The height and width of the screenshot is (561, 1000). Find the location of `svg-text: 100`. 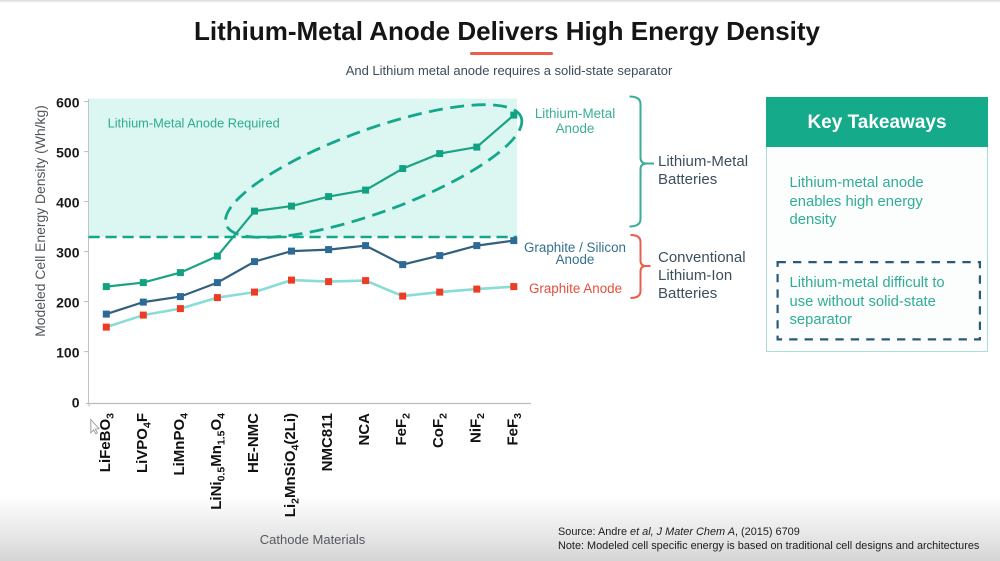

svg-text: 100 is located at coordinates (68, 353).